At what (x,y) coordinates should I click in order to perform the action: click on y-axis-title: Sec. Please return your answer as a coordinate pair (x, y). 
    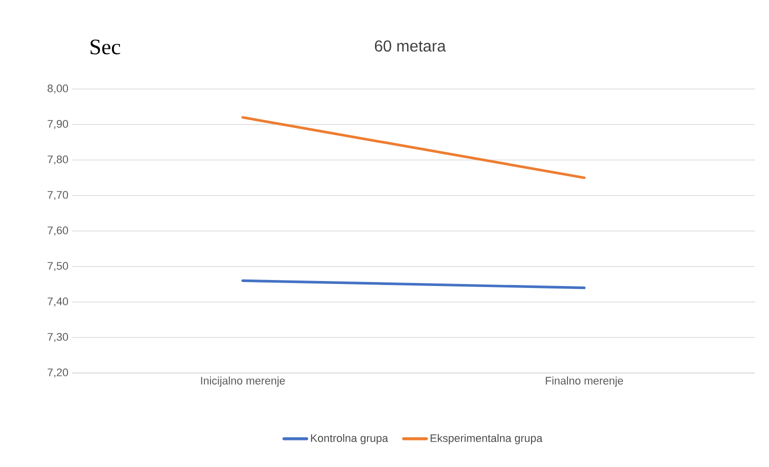
    Looking at the image, I should click on (105, 47).